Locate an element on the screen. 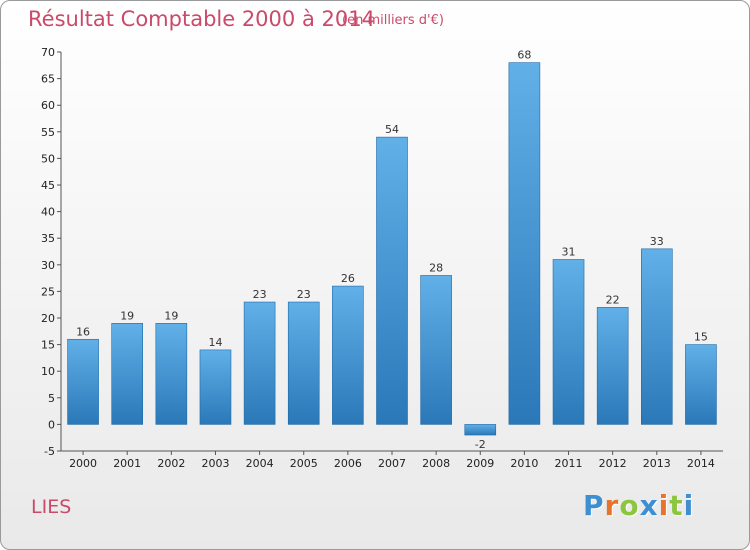  place-name: LIES is located at coordinates (51, 507).